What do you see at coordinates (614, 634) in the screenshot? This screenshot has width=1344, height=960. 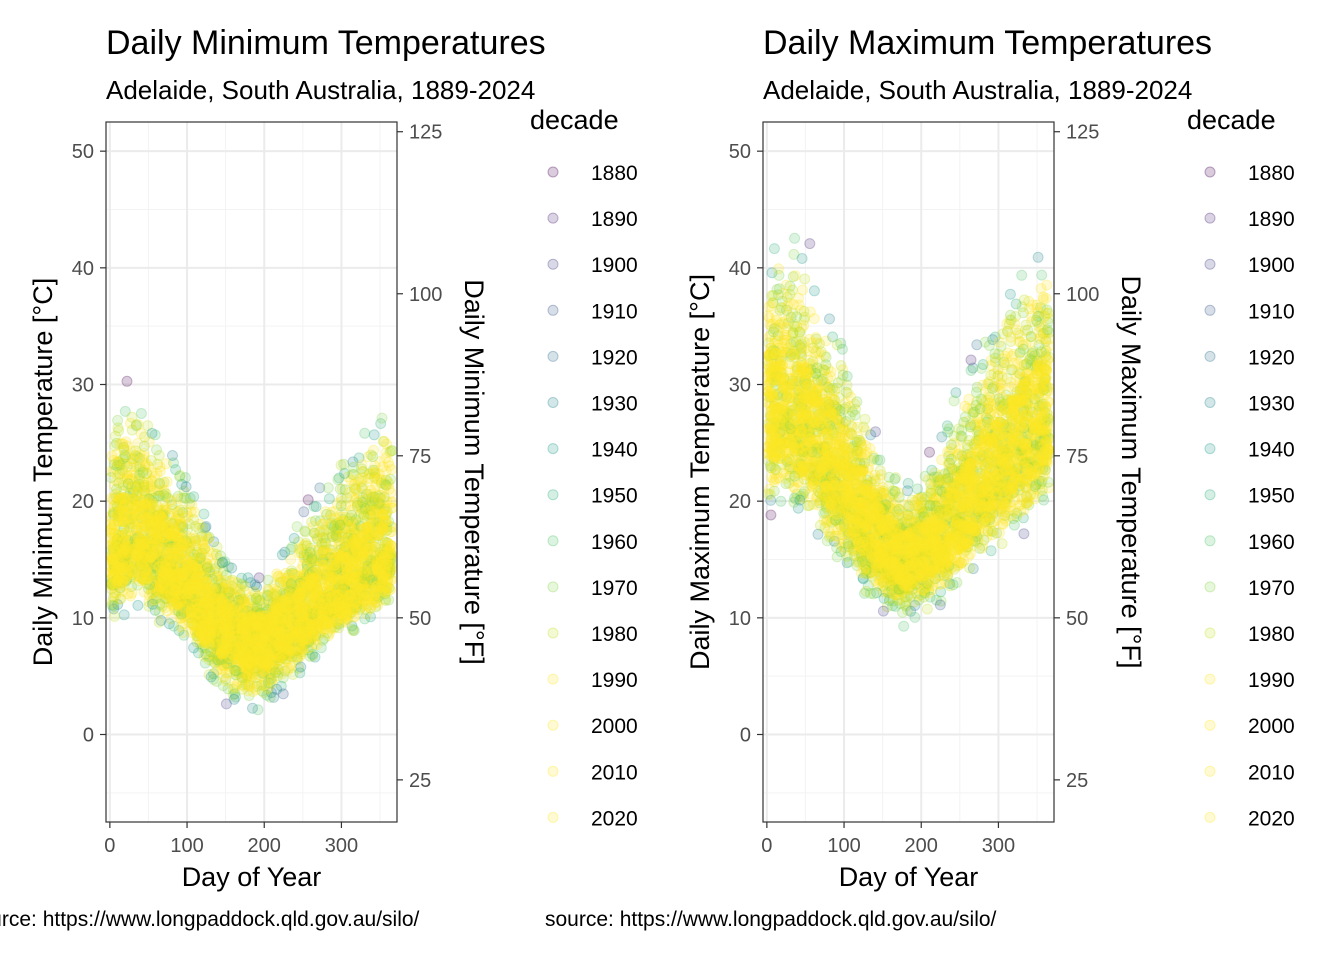 I see `legend-label: 1980` at bounding box center [614, 634].